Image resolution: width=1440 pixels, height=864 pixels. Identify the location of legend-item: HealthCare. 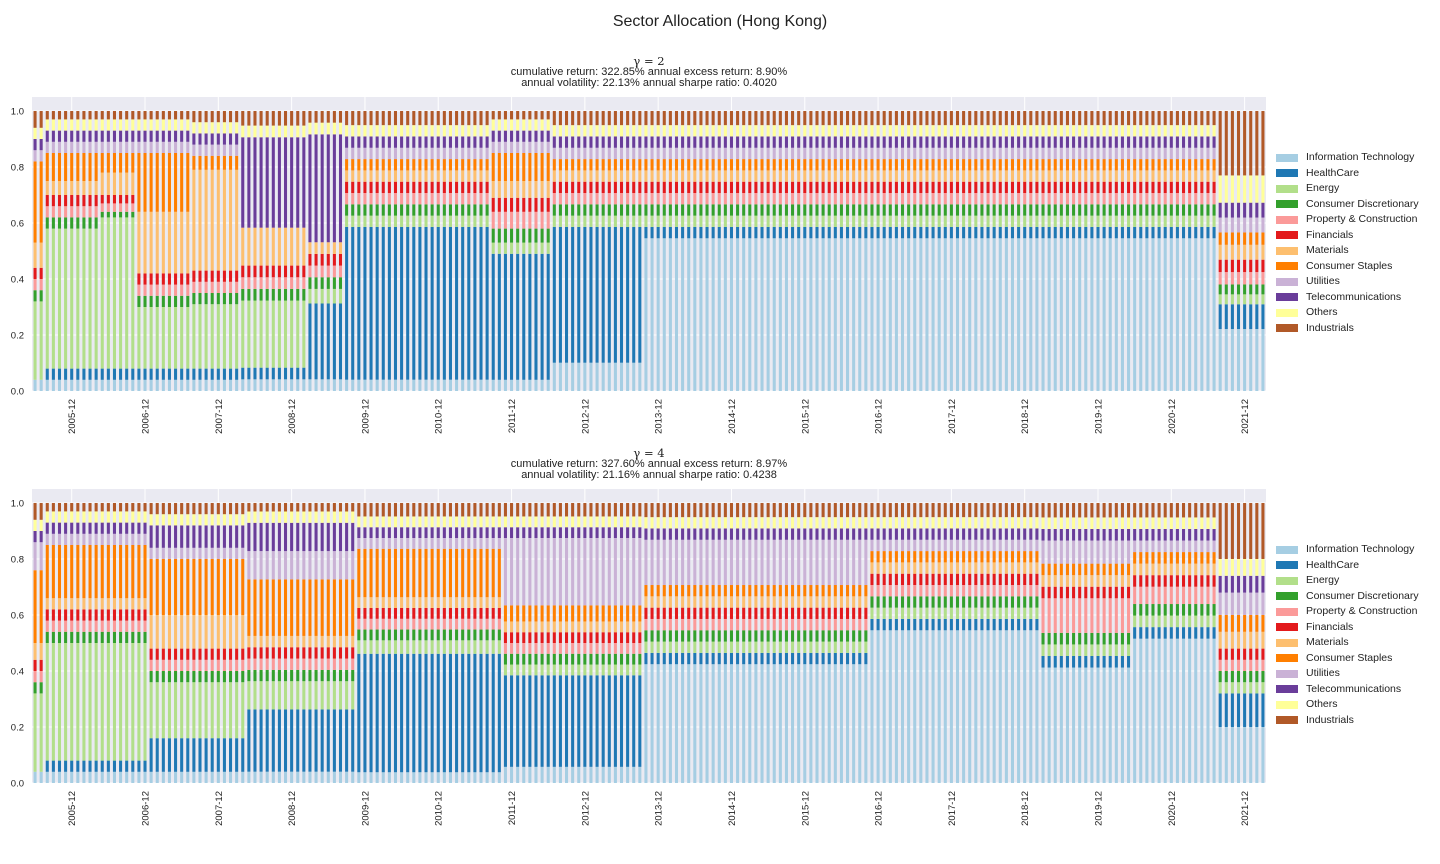
(1347, 566).